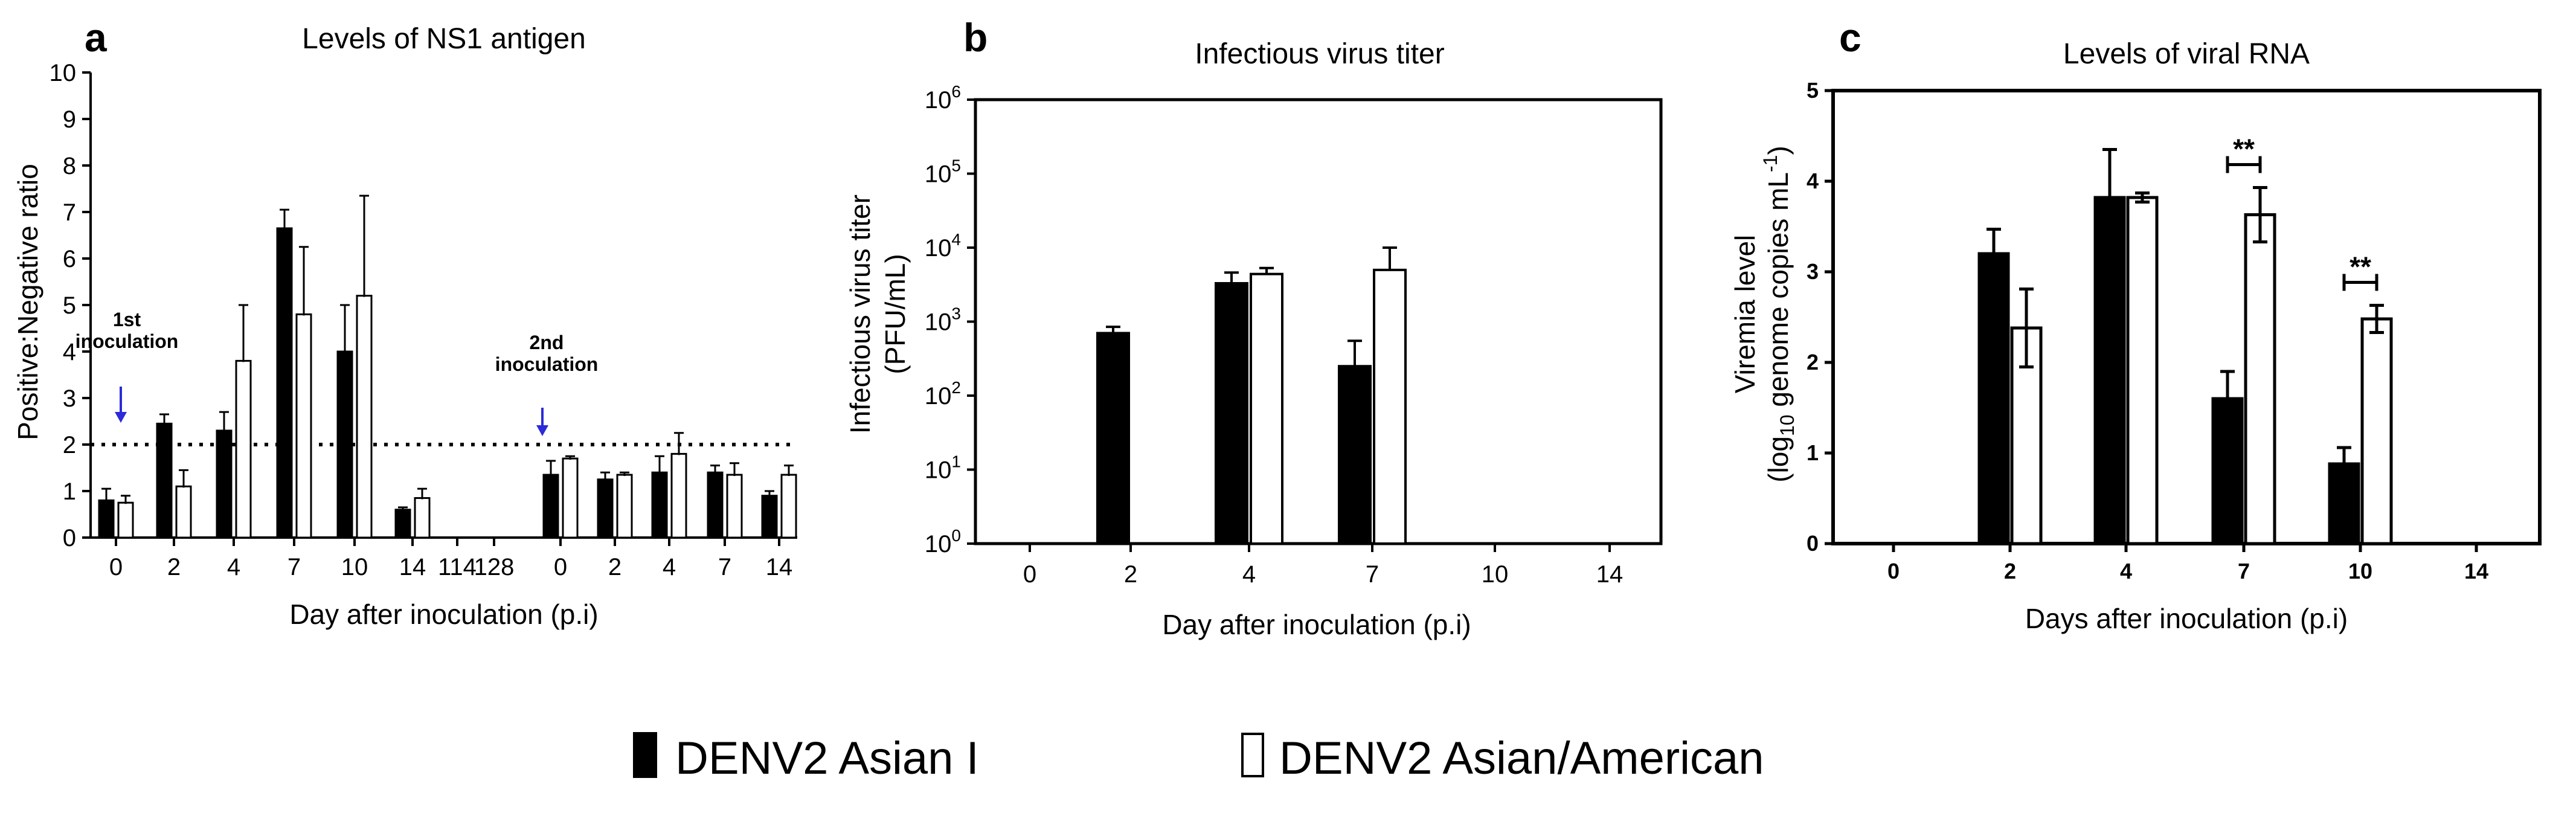 The width and height of the screenshot is (2576, 813). I want to click on panel-a-y-tick-label: 0, so click(69, 538).